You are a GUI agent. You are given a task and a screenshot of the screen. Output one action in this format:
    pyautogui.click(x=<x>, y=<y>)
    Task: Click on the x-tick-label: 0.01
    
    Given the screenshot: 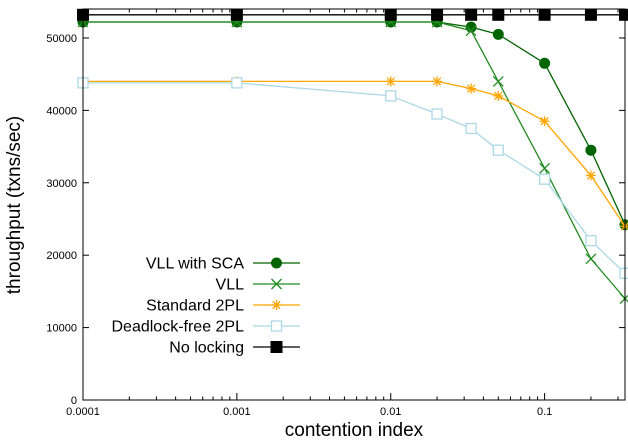 What is the action you would take?
    pyautogui.click(x=390, y=412)
    